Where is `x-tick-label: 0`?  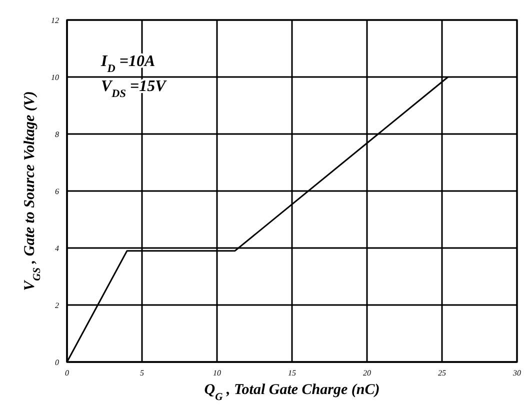
x-tick-label: 0 is located at coordinates (67, 373).